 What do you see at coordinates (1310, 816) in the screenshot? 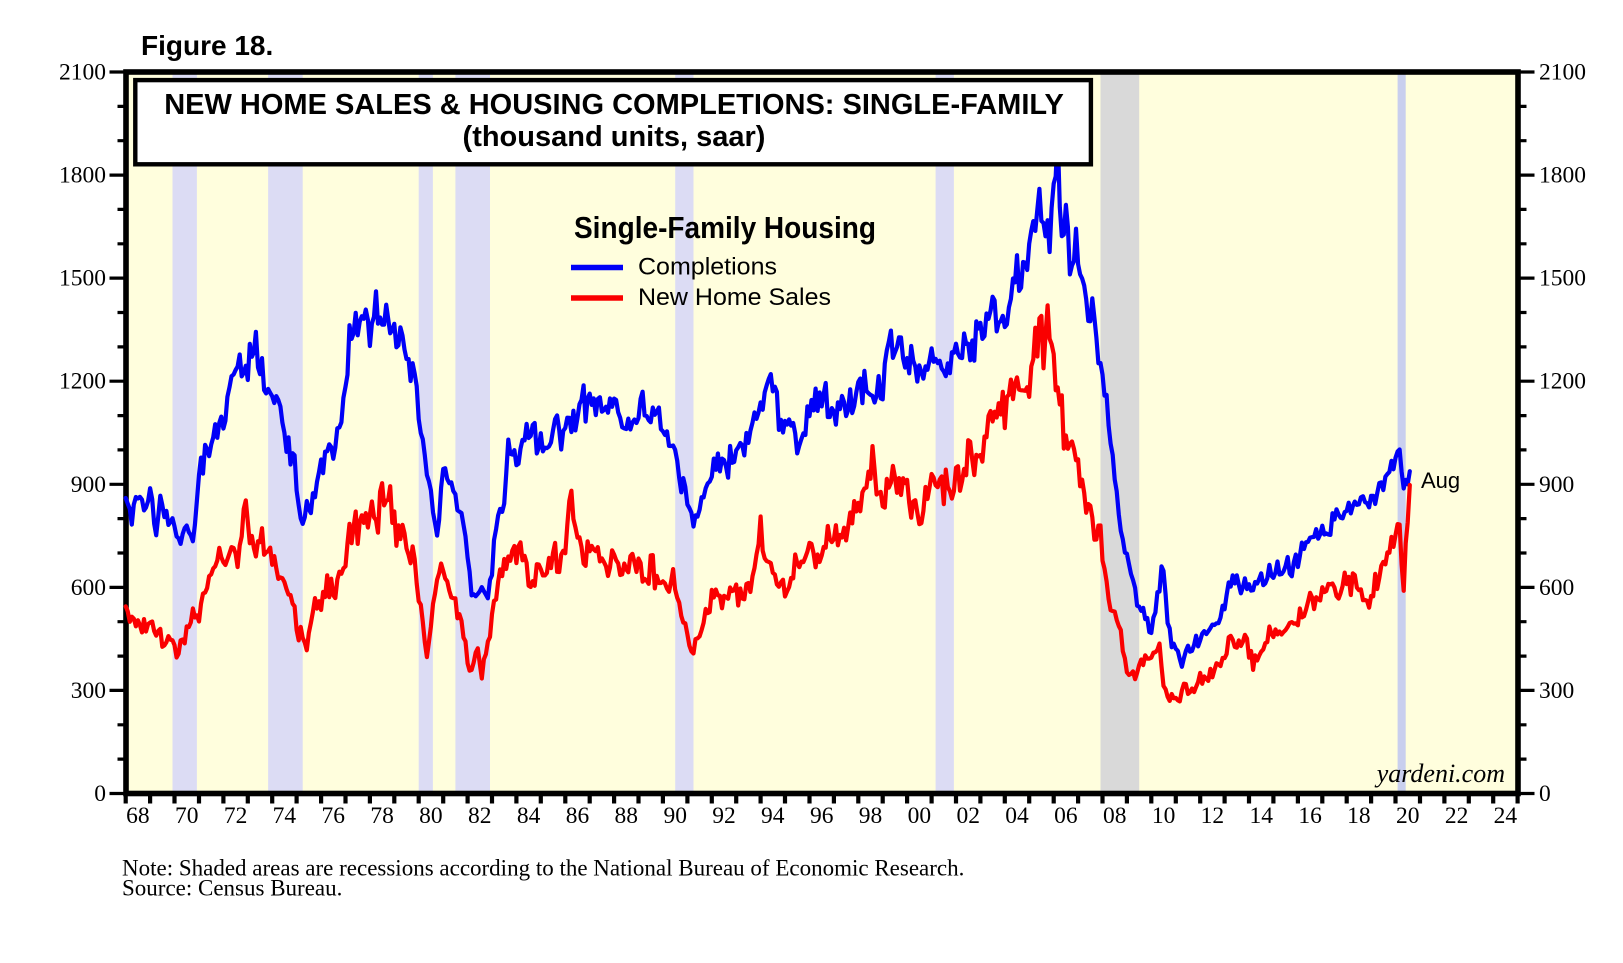
I see `svg-text: 16` at bounding box center [1310, 816].